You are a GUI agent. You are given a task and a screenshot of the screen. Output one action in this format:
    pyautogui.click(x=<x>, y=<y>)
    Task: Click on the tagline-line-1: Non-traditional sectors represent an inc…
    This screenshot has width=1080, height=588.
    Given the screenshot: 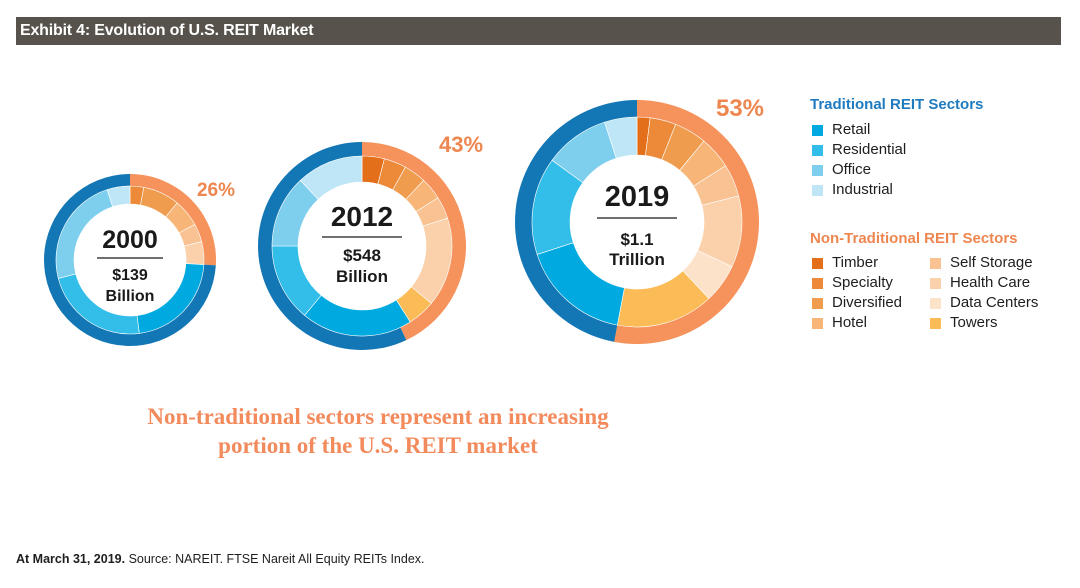 What is the action you would take?
    pyautogui.click(x=378, y=416)
    